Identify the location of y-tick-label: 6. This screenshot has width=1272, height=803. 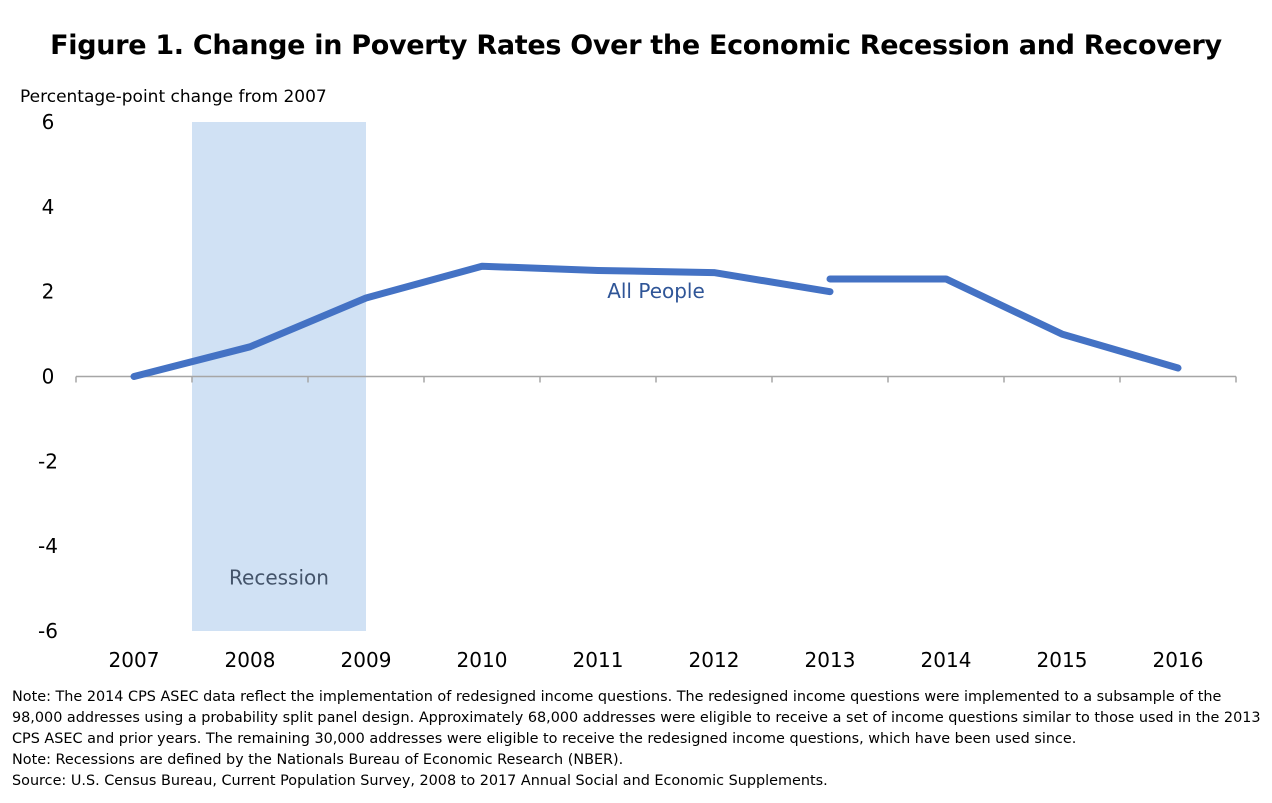
(48, 122).